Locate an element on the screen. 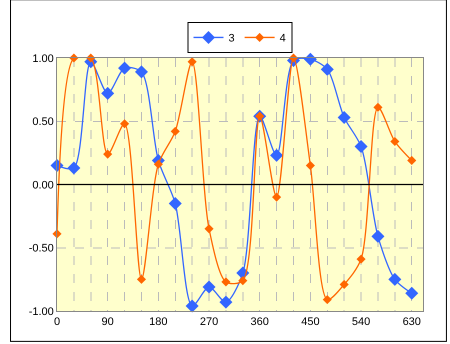  y-tick-label: -1.00 is located at coordinates (41, 312).